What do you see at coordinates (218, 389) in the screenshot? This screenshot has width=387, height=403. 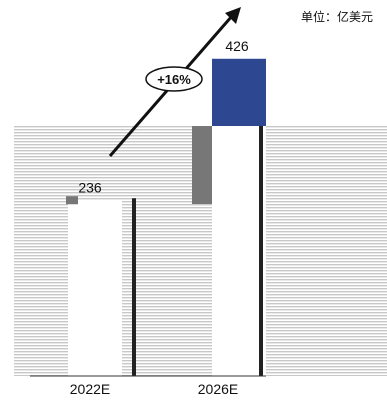 I see `x-tick-label-2026e: 2026E` at bounding box center [218, 389].